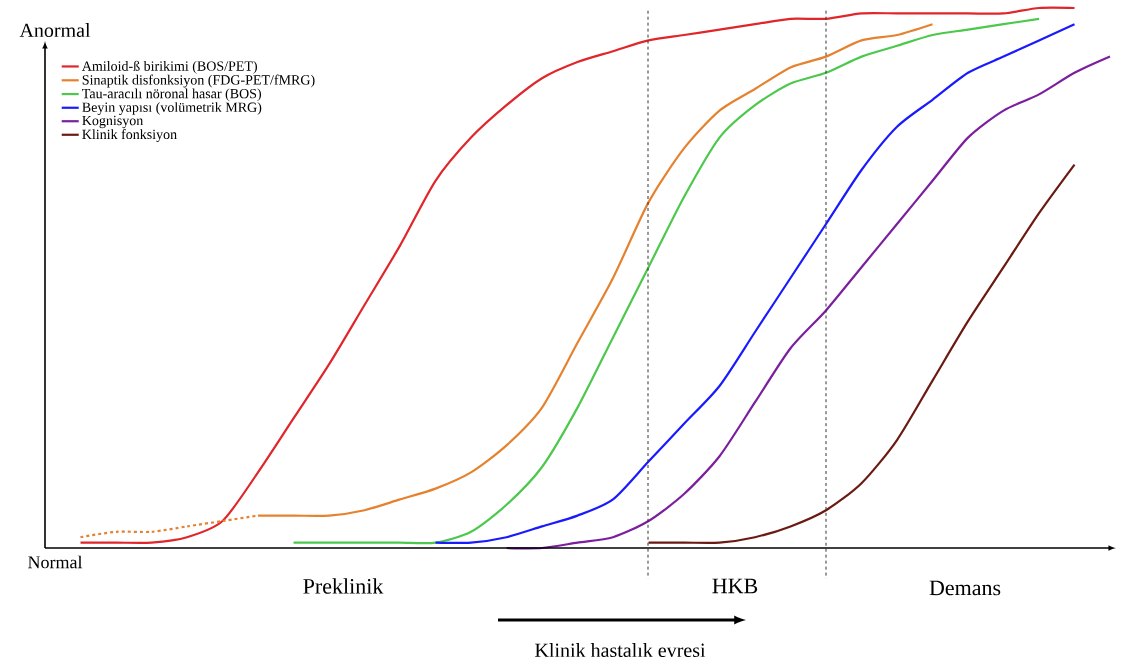 The width and height of the screenshot is (1128, 666). What do you see at coordinates (172, 108) in the screenshot?
I see `legend-label: Beyin yapısı (volümetrik MRG)` at bounding box center [172, 108].